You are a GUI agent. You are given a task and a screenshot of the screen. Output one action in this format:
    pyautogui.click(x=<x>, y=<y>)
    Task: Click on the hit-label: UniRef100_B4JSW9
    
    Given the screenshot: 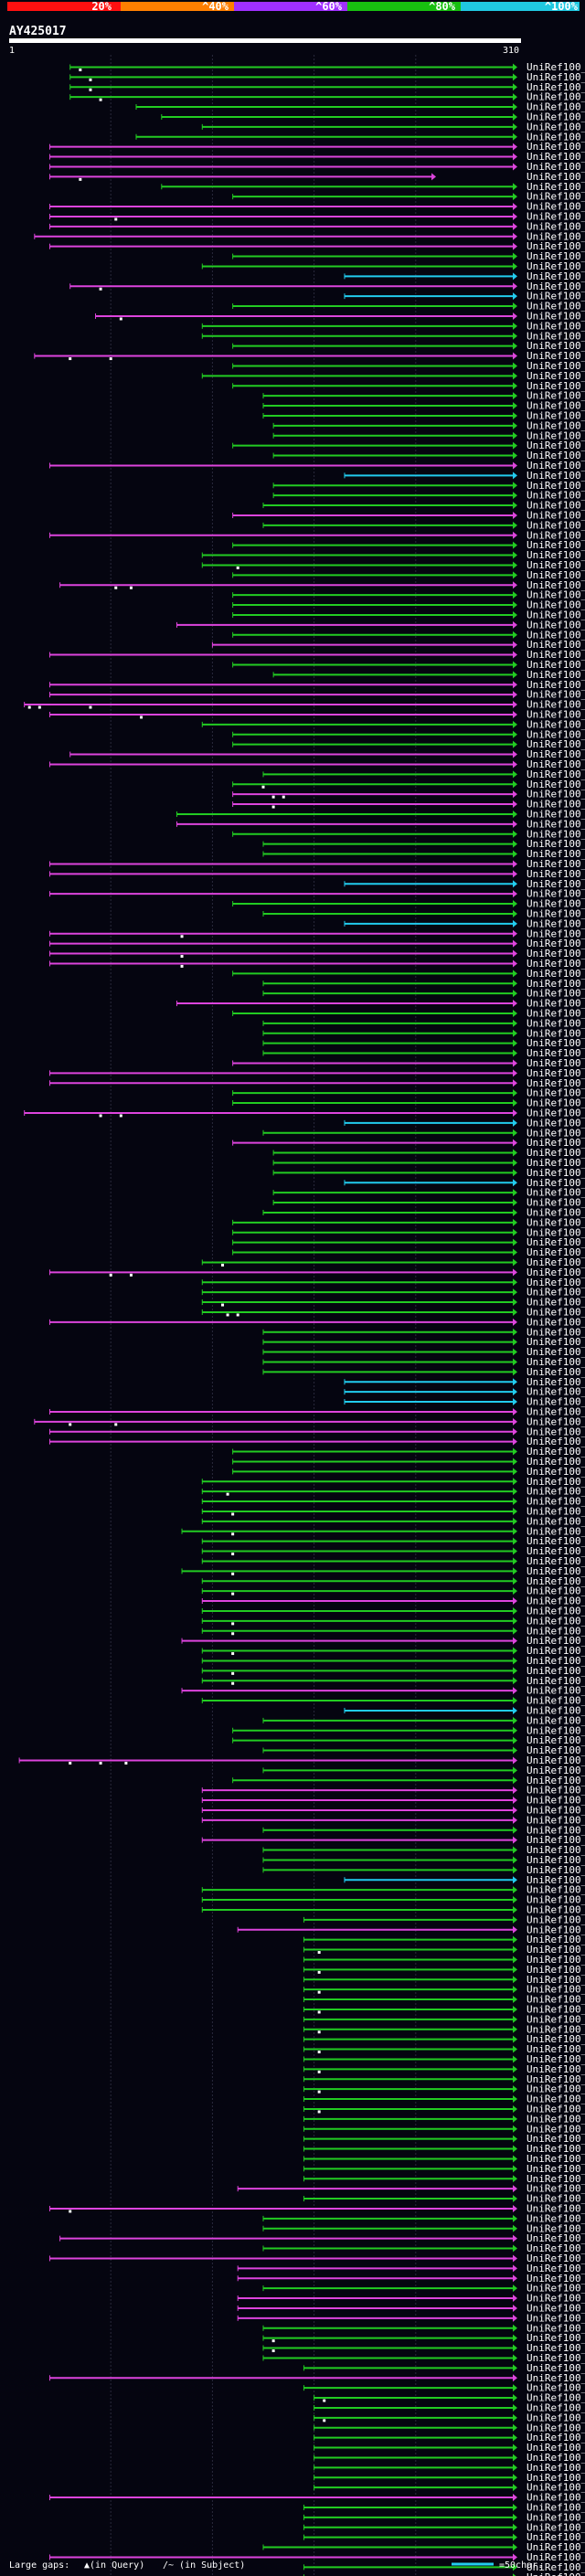 What is the action you would take?
    pyautogui.click(x=556, y=1810)
    